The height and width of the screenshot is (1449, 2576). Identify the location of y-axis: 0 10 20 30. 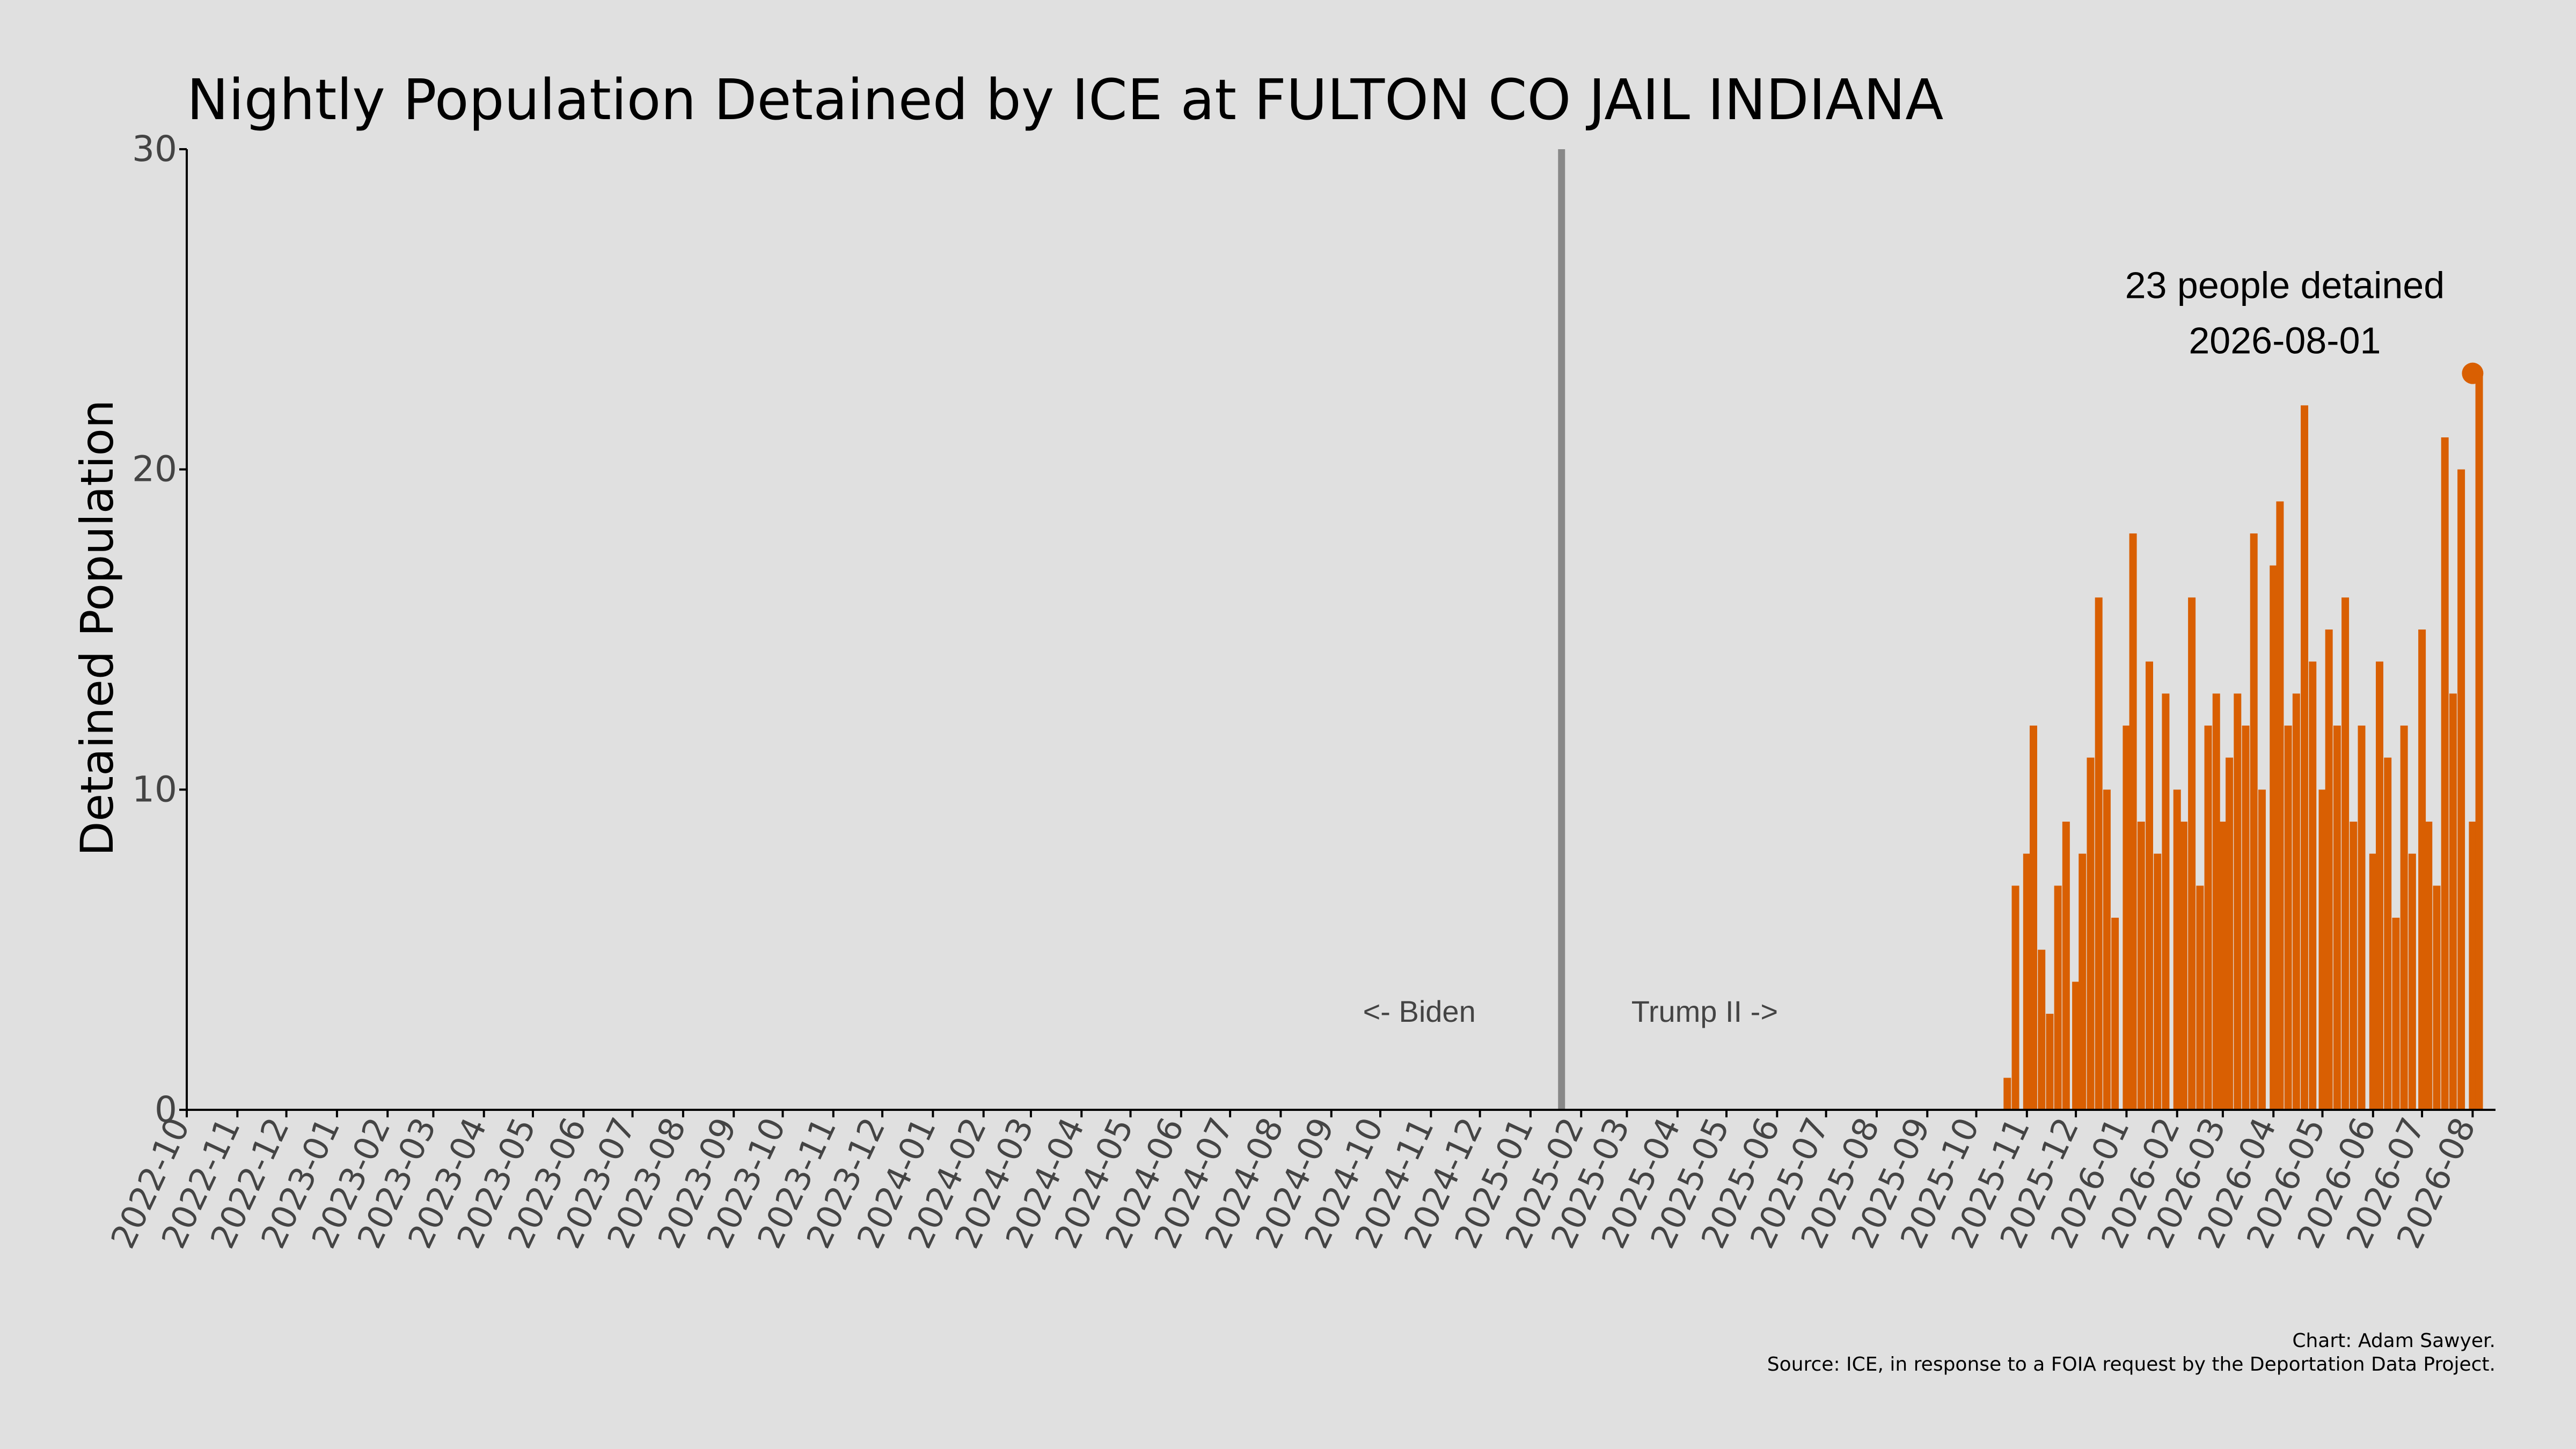
(160, 629).